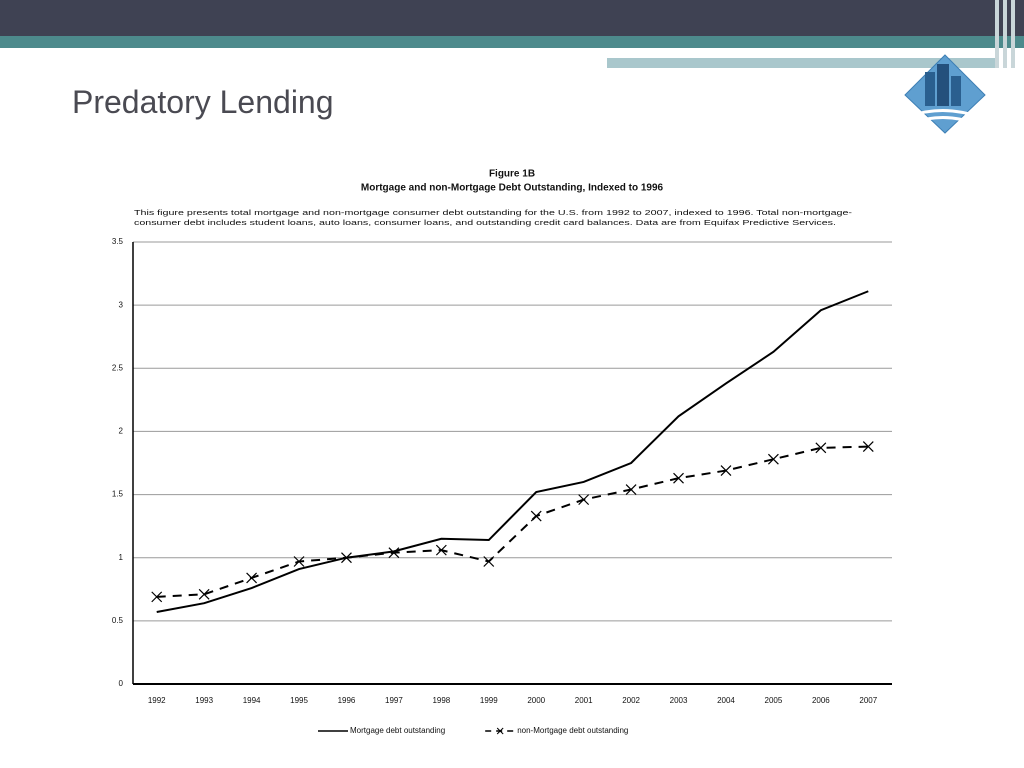  I want to click on y-tick-label: 0.5, so click(118, 620).